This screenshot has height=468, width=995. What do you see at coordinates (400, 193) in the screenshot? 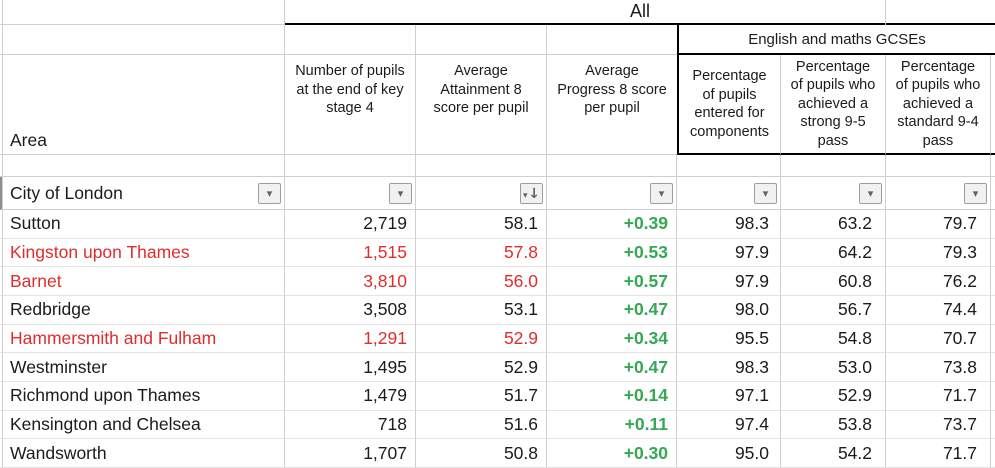
I see `filter-button-pupils: ▾` at bounding box center [400, 193].